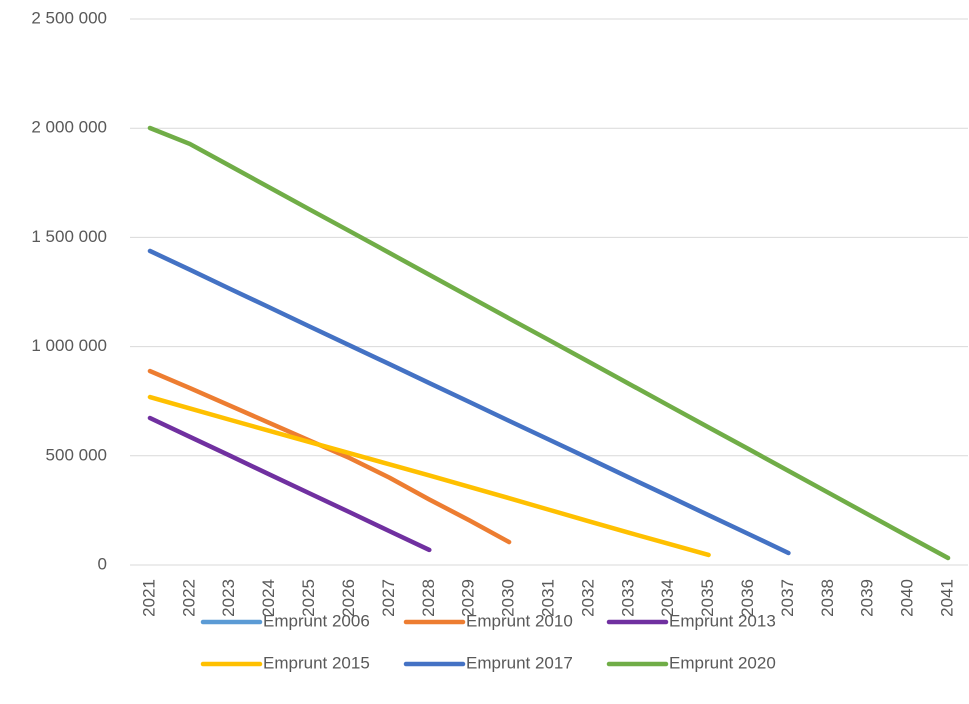 The height and width of the screenshot is (704, 969). I want to click on x-tick-label: 2039, so click(867, 598).